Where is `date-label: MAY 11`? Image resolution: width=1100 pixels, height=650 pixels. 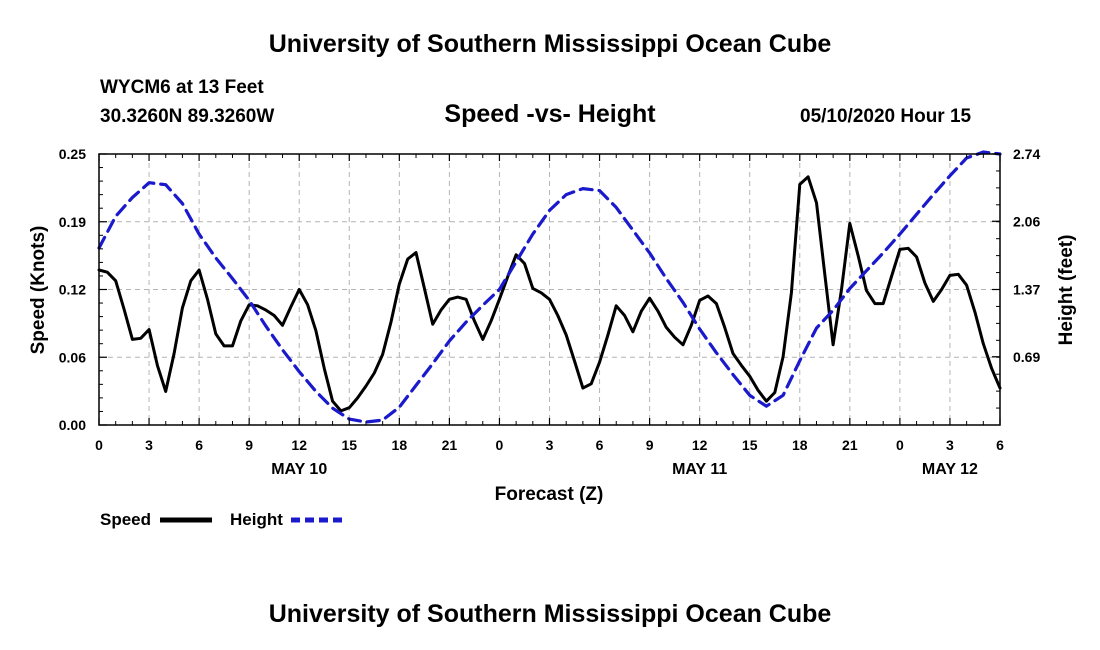 date-label: MAY 11 is located at coordinates (699, 469).